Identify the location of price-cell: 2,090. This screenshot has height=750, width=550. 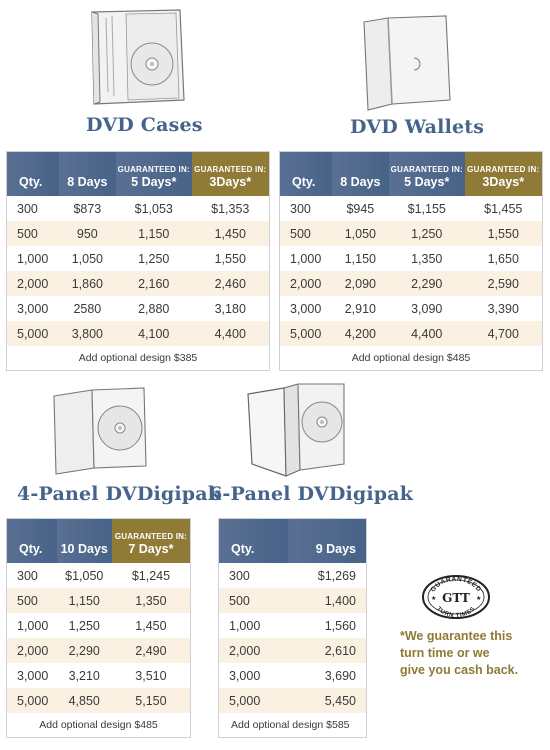
(360, 283).